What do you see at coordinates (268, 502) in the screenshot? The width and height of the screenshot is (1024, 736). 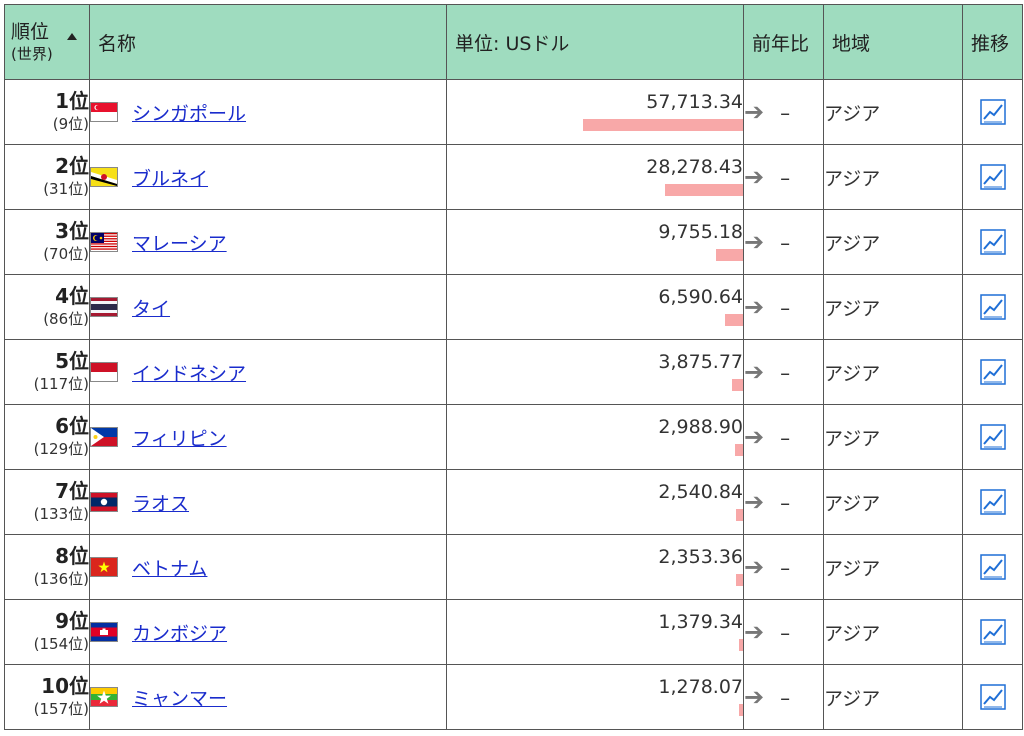 I see `name-cell: ラオス` at bounding box center [268, 502].